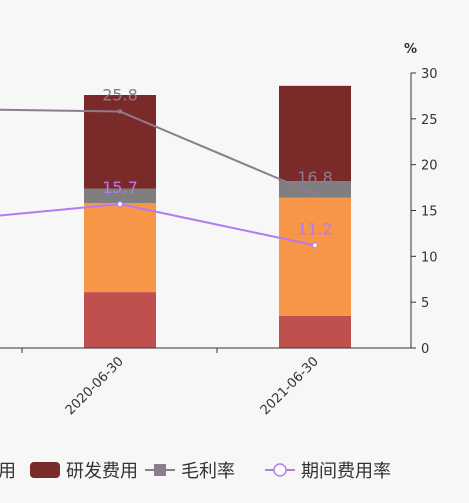 This screenshot has height=503, width=469. I want to click on y-axis: 0 5 10 15 20 25 30%, so click(421, 199).